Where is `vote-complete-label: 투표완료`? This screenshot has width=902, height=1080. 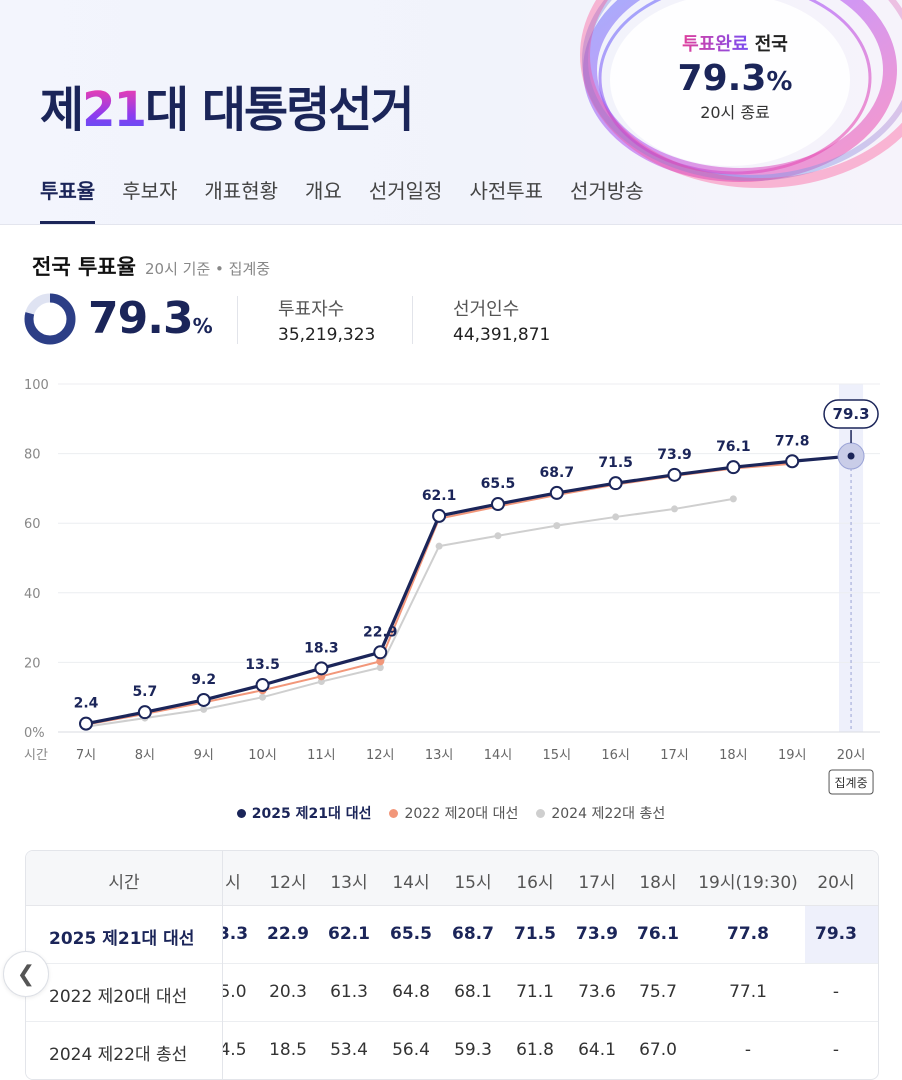
vote-complete-label: 투표완료 is located at coordinates (715, 44).